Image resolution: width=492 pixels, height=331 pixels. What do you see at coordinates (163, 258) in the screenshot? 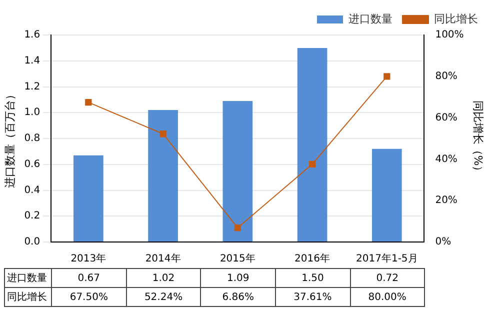
I see `x-tick-label: 2014年` at bounding box center [163, 258].